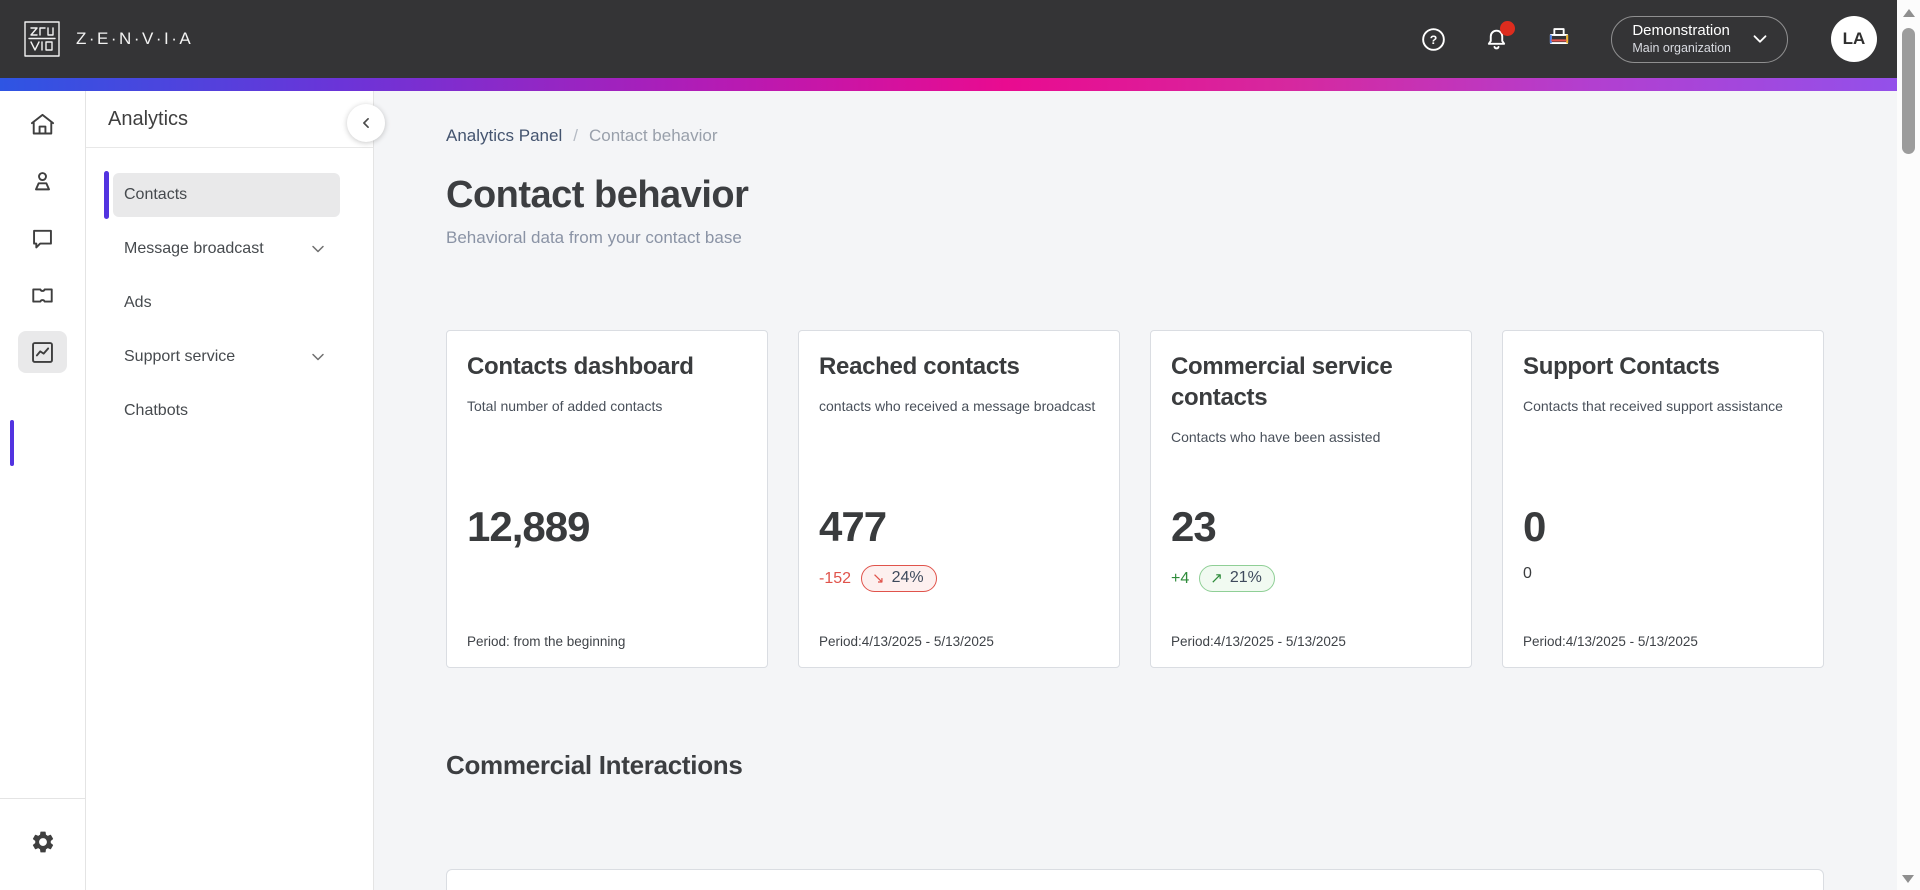 Image resolution: width=1920 pixels, height=890 pixels. I want to click on notifications-button, so click(1498, 37).